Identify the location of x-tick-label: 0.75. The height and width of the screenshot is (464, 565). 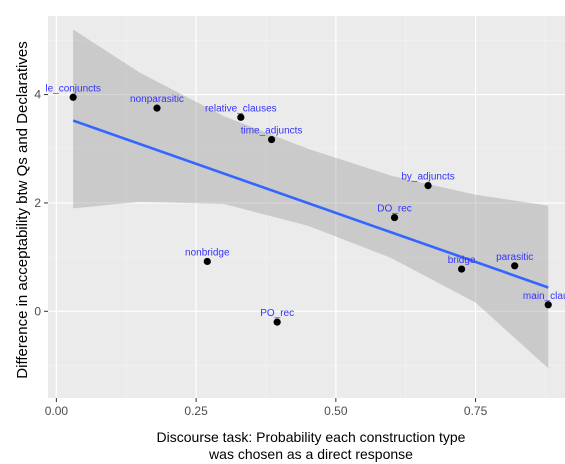
(476, 411).